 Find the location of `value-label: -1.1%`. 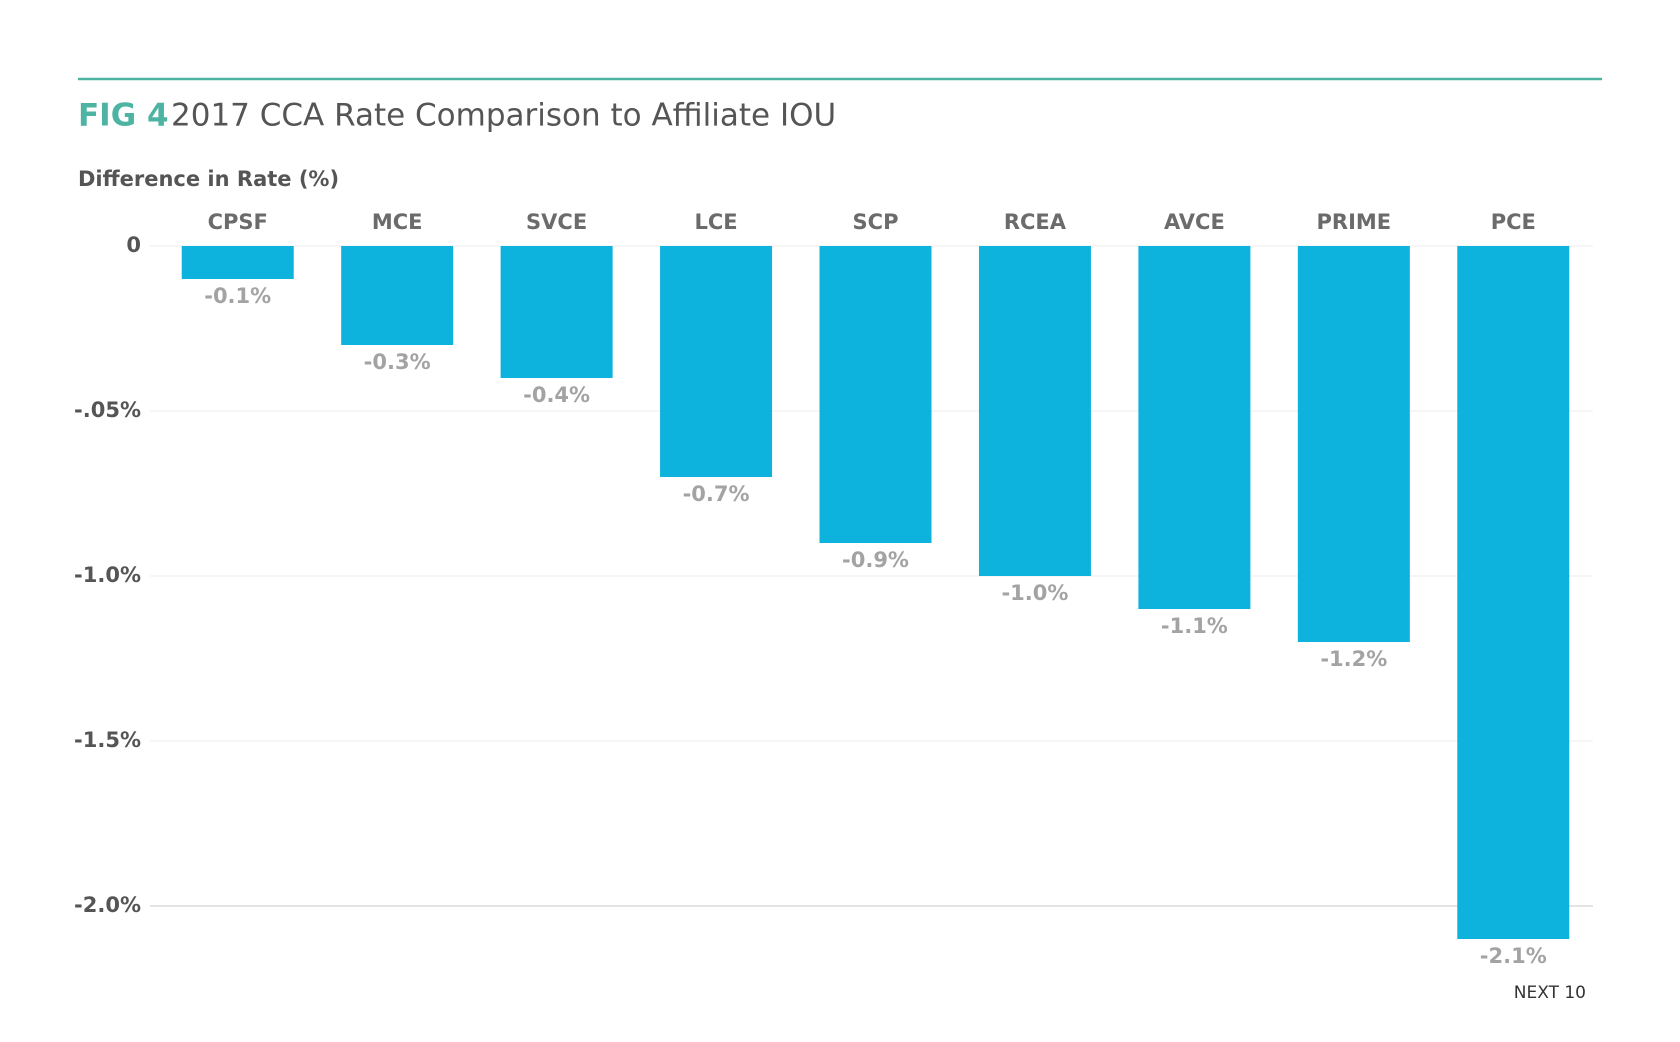

value-label: -1.1% is located at coordinates (1194, 626).